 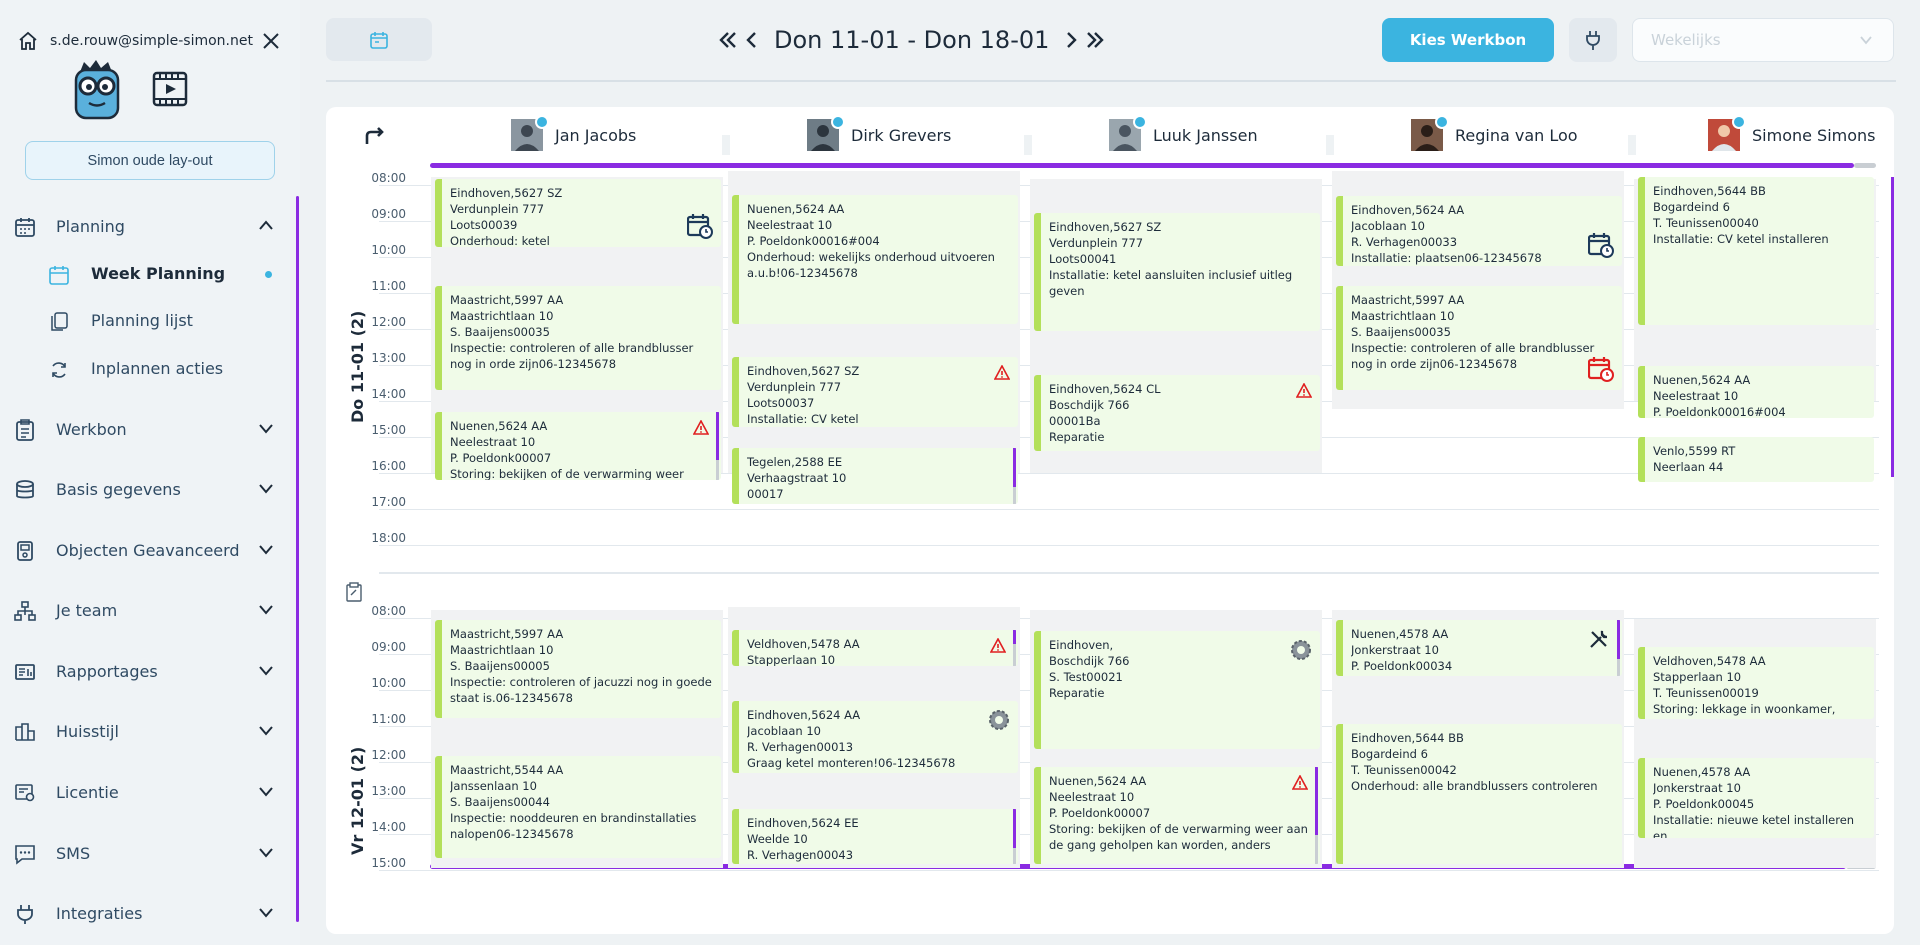 I want to click on employee-header-simone-simons: Simone Simons, so click(x=1792, y=134).